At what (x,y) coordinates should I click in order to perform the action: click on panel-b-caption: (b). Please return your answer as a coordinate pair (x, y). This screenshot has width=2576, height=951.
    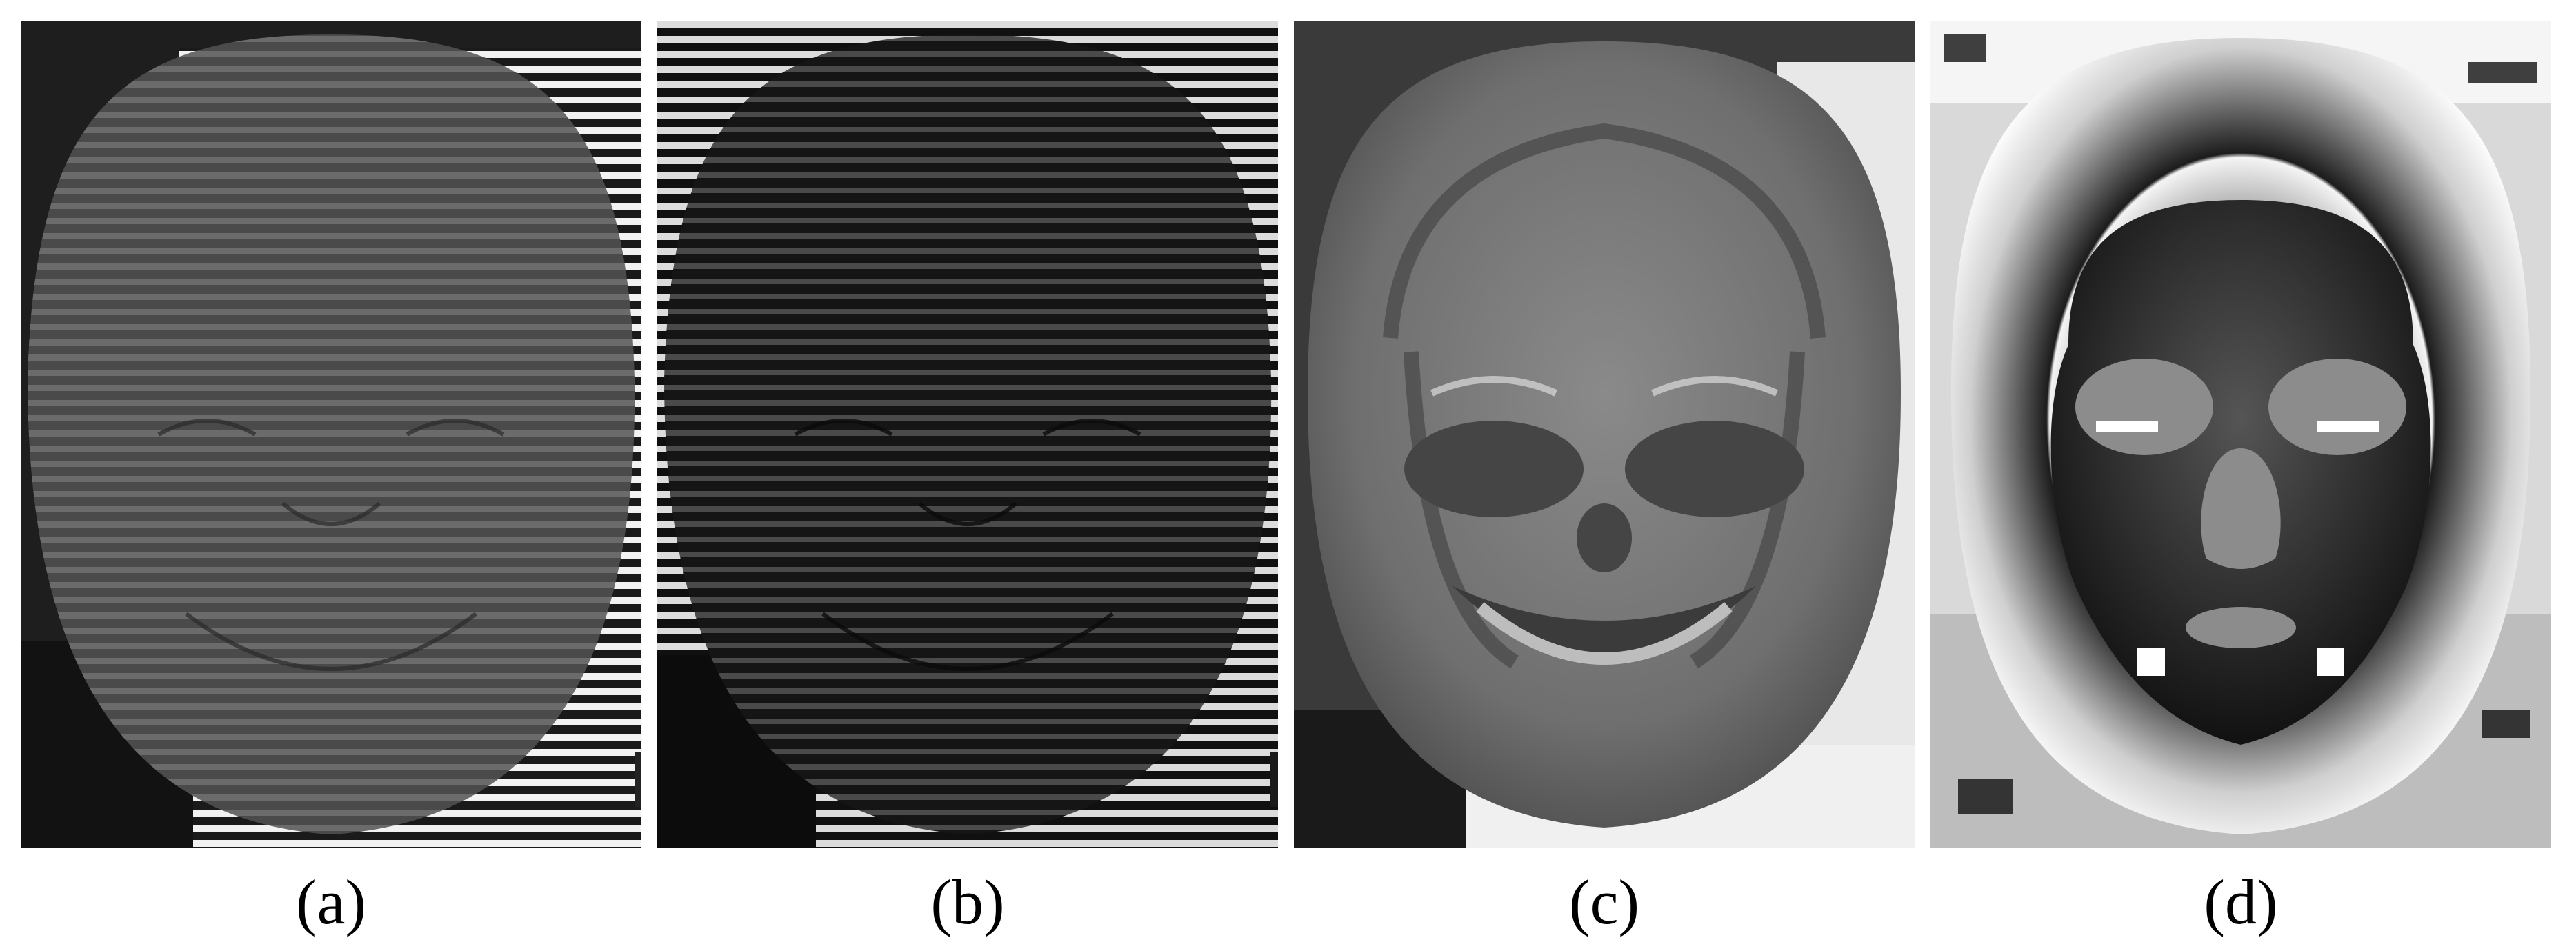
    Looking at the image, I should click on (967, 902).